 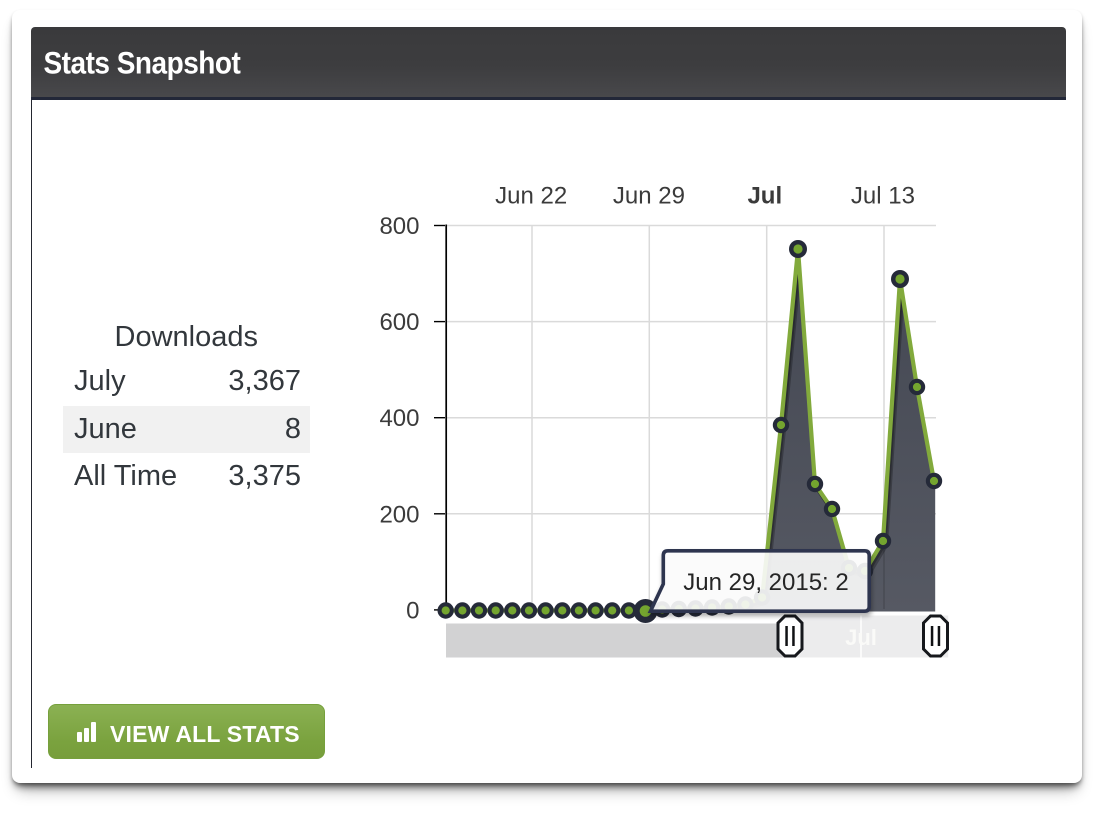 What do you see at coordinates (412, 610) in the screenshot?
I see `svg-text: 0` at bounding box center [412, 610].